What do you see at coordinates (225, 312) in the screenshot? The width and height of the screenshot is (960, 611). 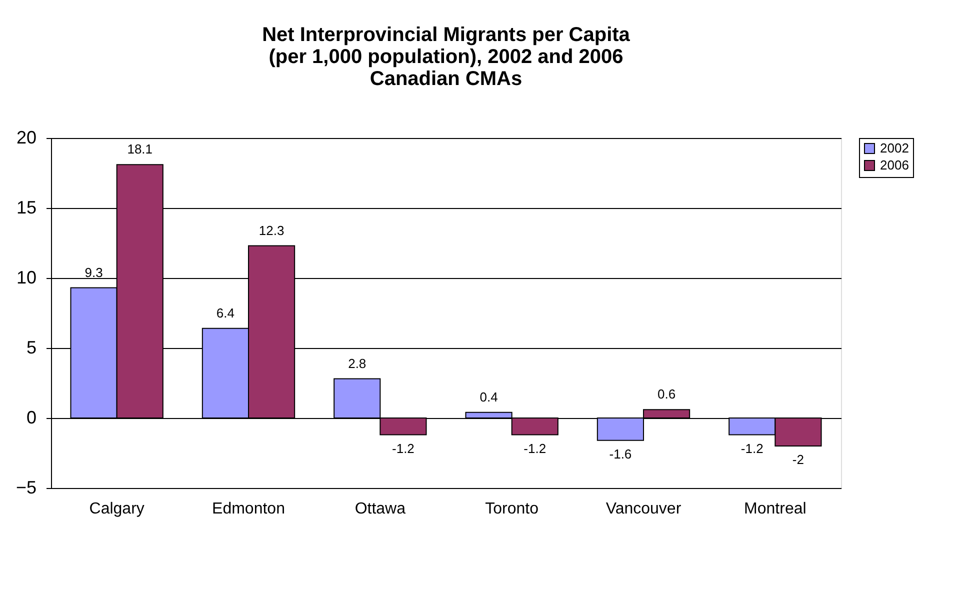 I see `data-label: 6.4` at bounding box center [225, 312].